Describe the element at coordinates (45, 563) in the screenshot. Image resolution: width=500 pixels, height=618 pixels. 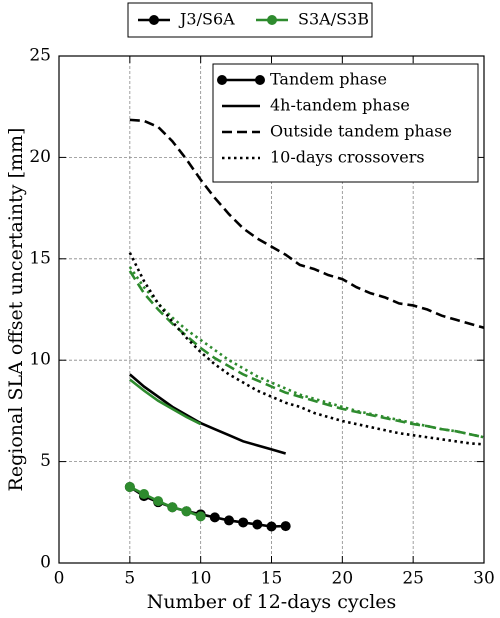
I see `y-tick-label: 0` at that location.